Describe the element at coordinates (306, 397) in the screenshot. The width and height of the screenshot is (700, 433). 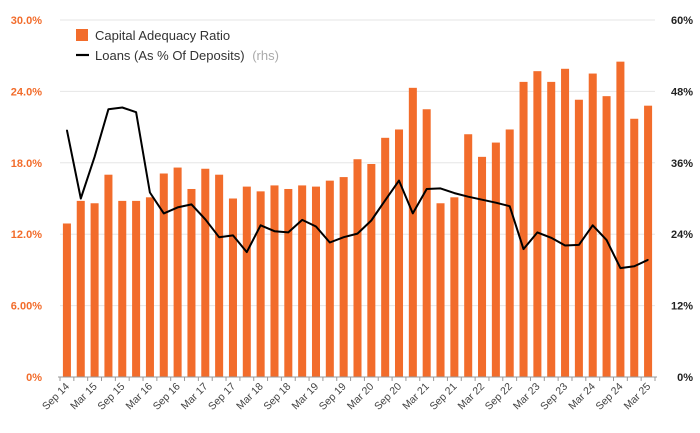
I see `x-tick-label: Mar 19` at that location.